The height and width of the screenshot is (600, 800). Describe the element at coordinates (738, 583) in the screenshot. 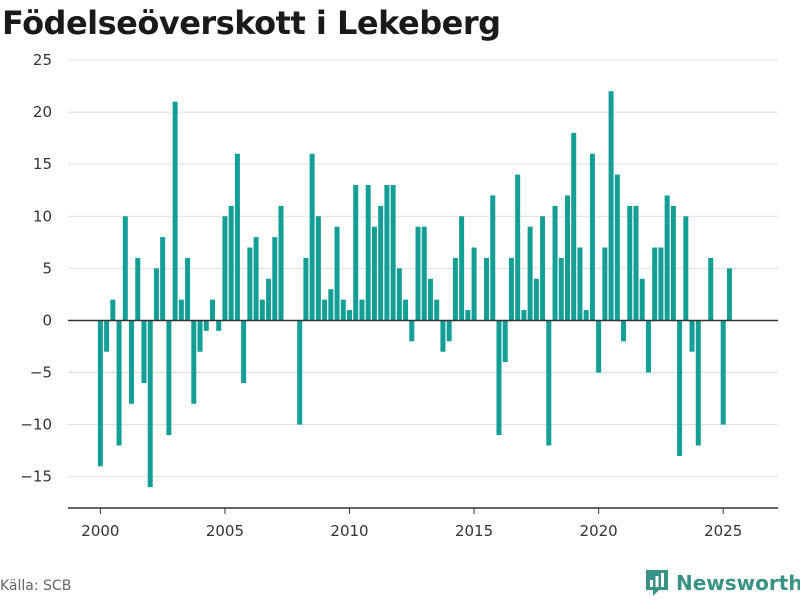

I see `brand-name: Newsworthy` at that location.